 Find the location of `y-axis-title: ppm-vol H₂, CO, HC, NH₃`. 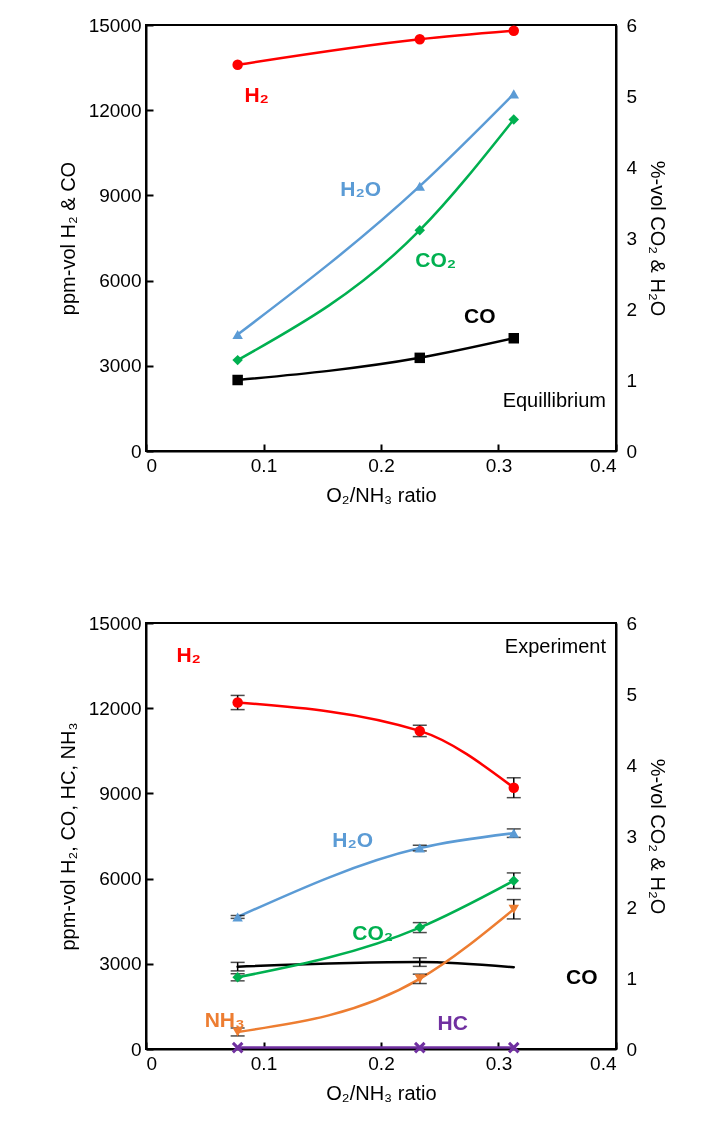

y-axis-title: ppm-vol H₂, CO, HC, NH₃ is located at coordinates (67, 836).